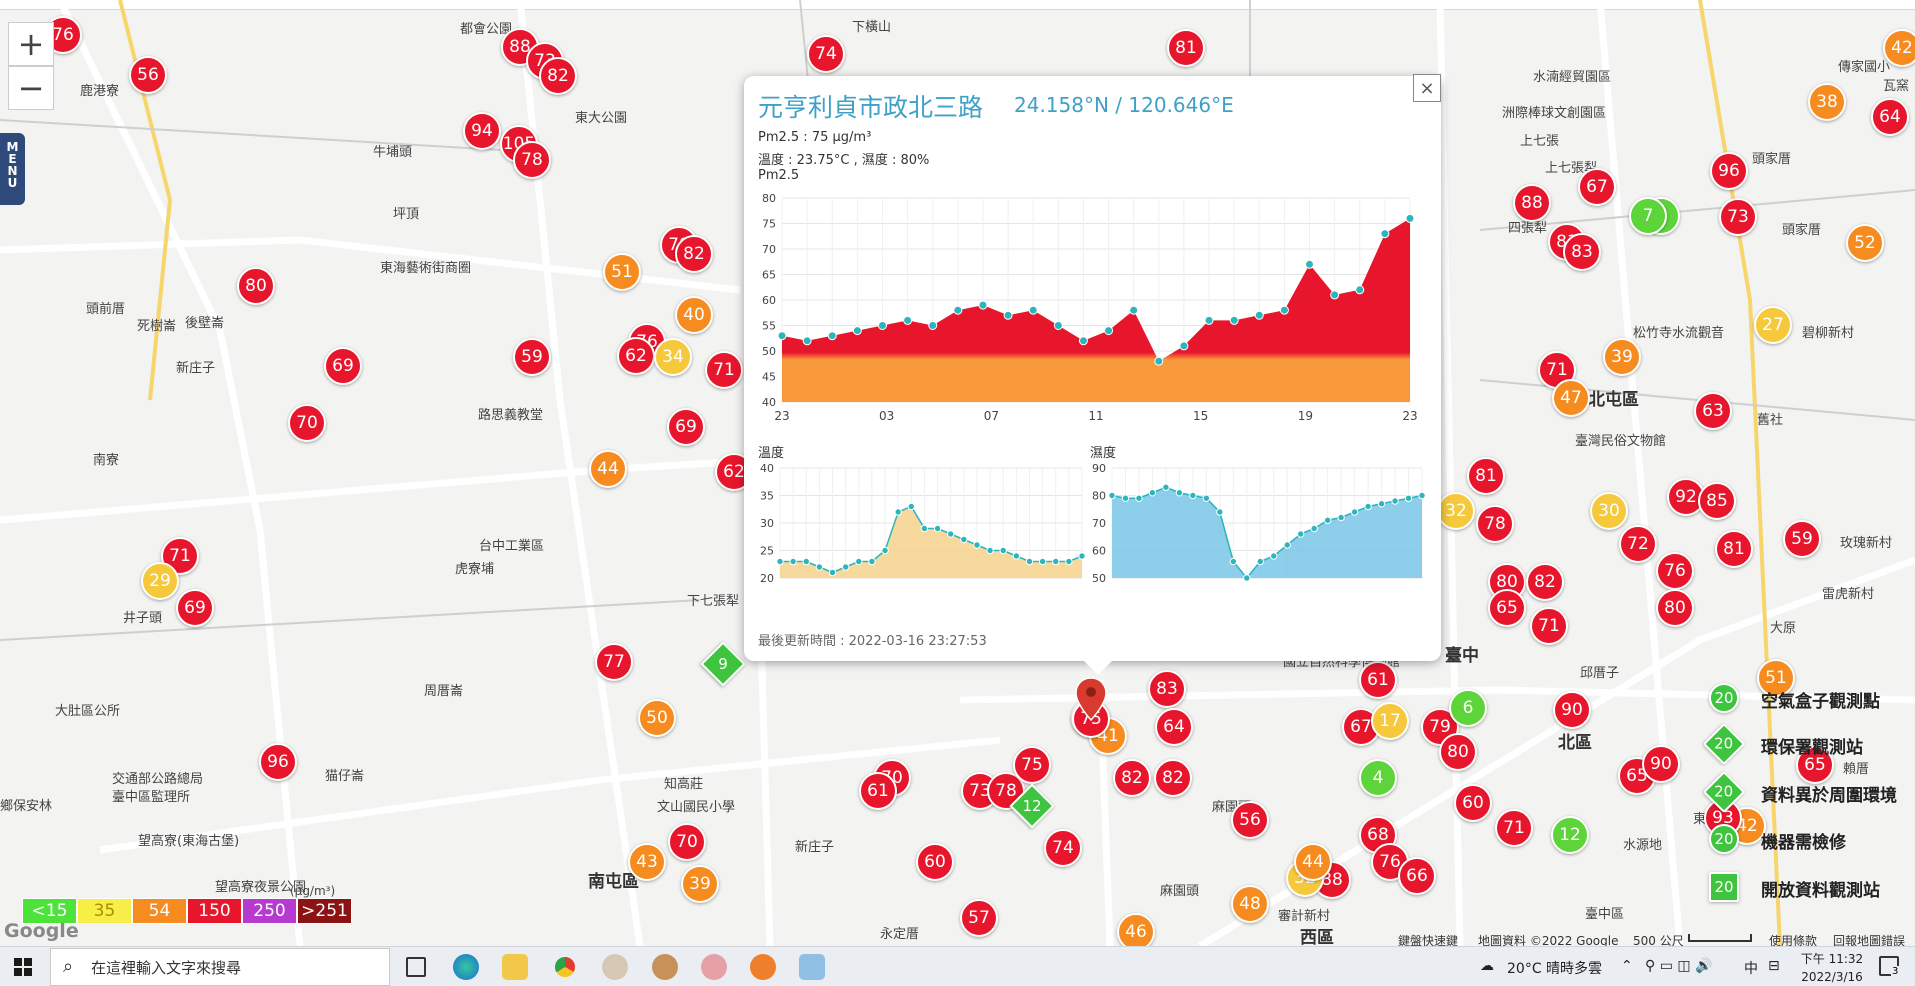 This screenshot has width=1915, height=986. Describe the element at coordinates (1250, 904) in the screenshot. I see `sensor-marker: 48` at that location.